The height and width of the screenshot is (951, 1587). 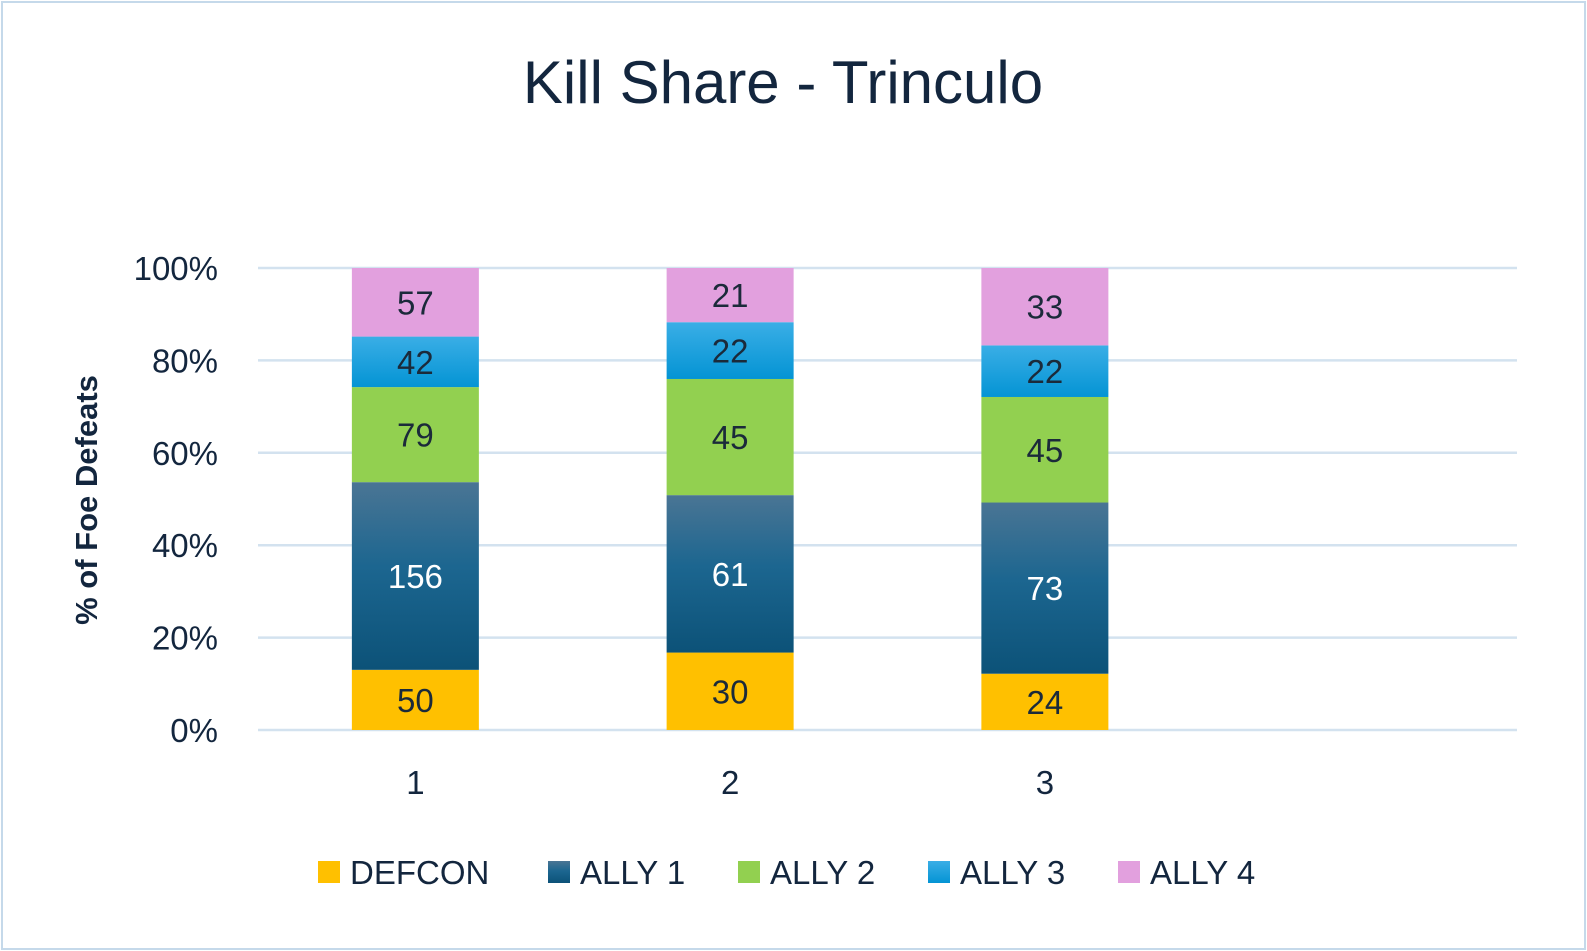 I want to click on y-tick-label: 20%, so click(x=185, y=638).